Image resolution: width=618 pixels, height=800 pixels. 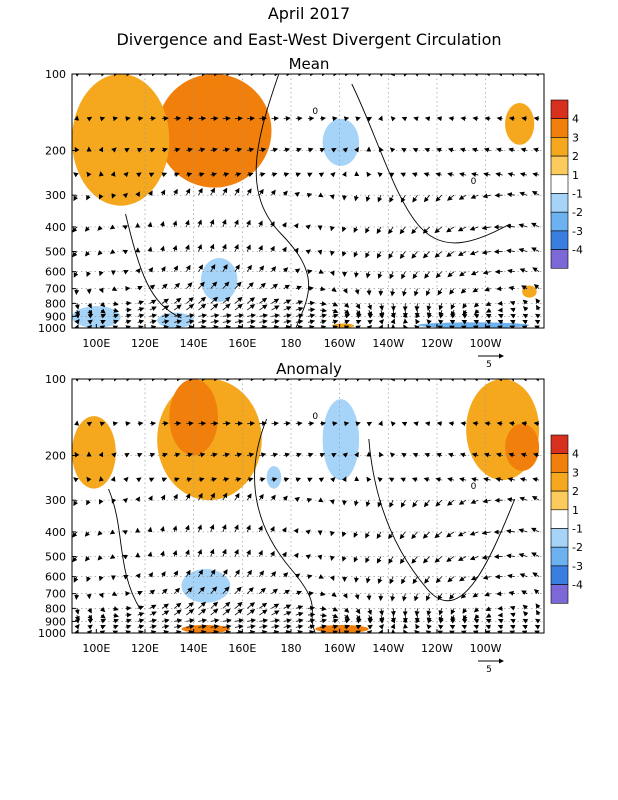 I want to click on chart-title: April 2017, so click(x=309, y=13).